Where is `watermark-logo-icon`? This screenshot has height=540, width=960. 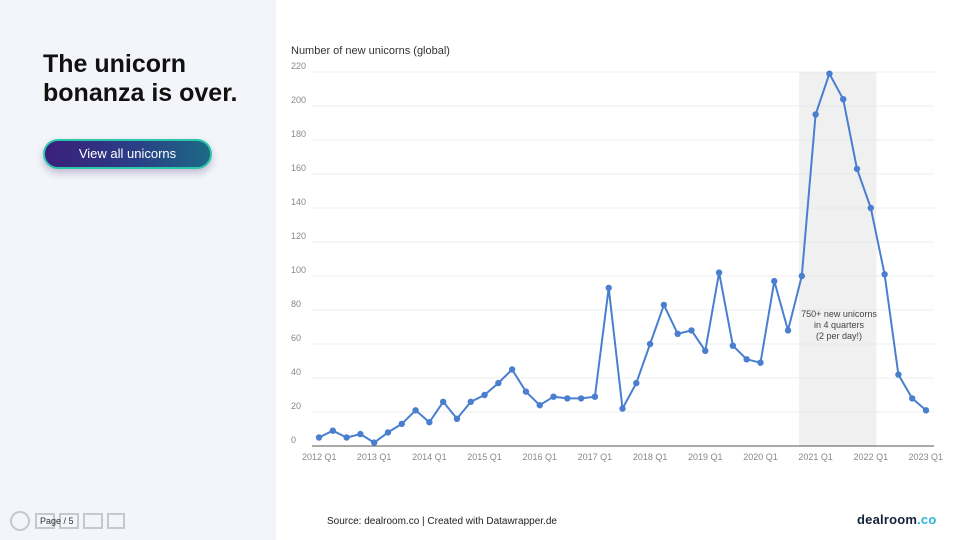
watermark-logo-icon is located at coordinates (67, 521).